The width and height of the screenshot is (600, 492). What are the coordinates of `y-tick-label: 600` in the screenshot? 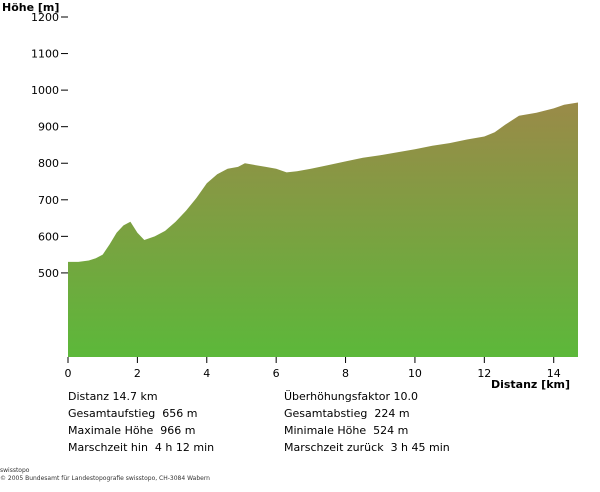 It's located at (48, 236).